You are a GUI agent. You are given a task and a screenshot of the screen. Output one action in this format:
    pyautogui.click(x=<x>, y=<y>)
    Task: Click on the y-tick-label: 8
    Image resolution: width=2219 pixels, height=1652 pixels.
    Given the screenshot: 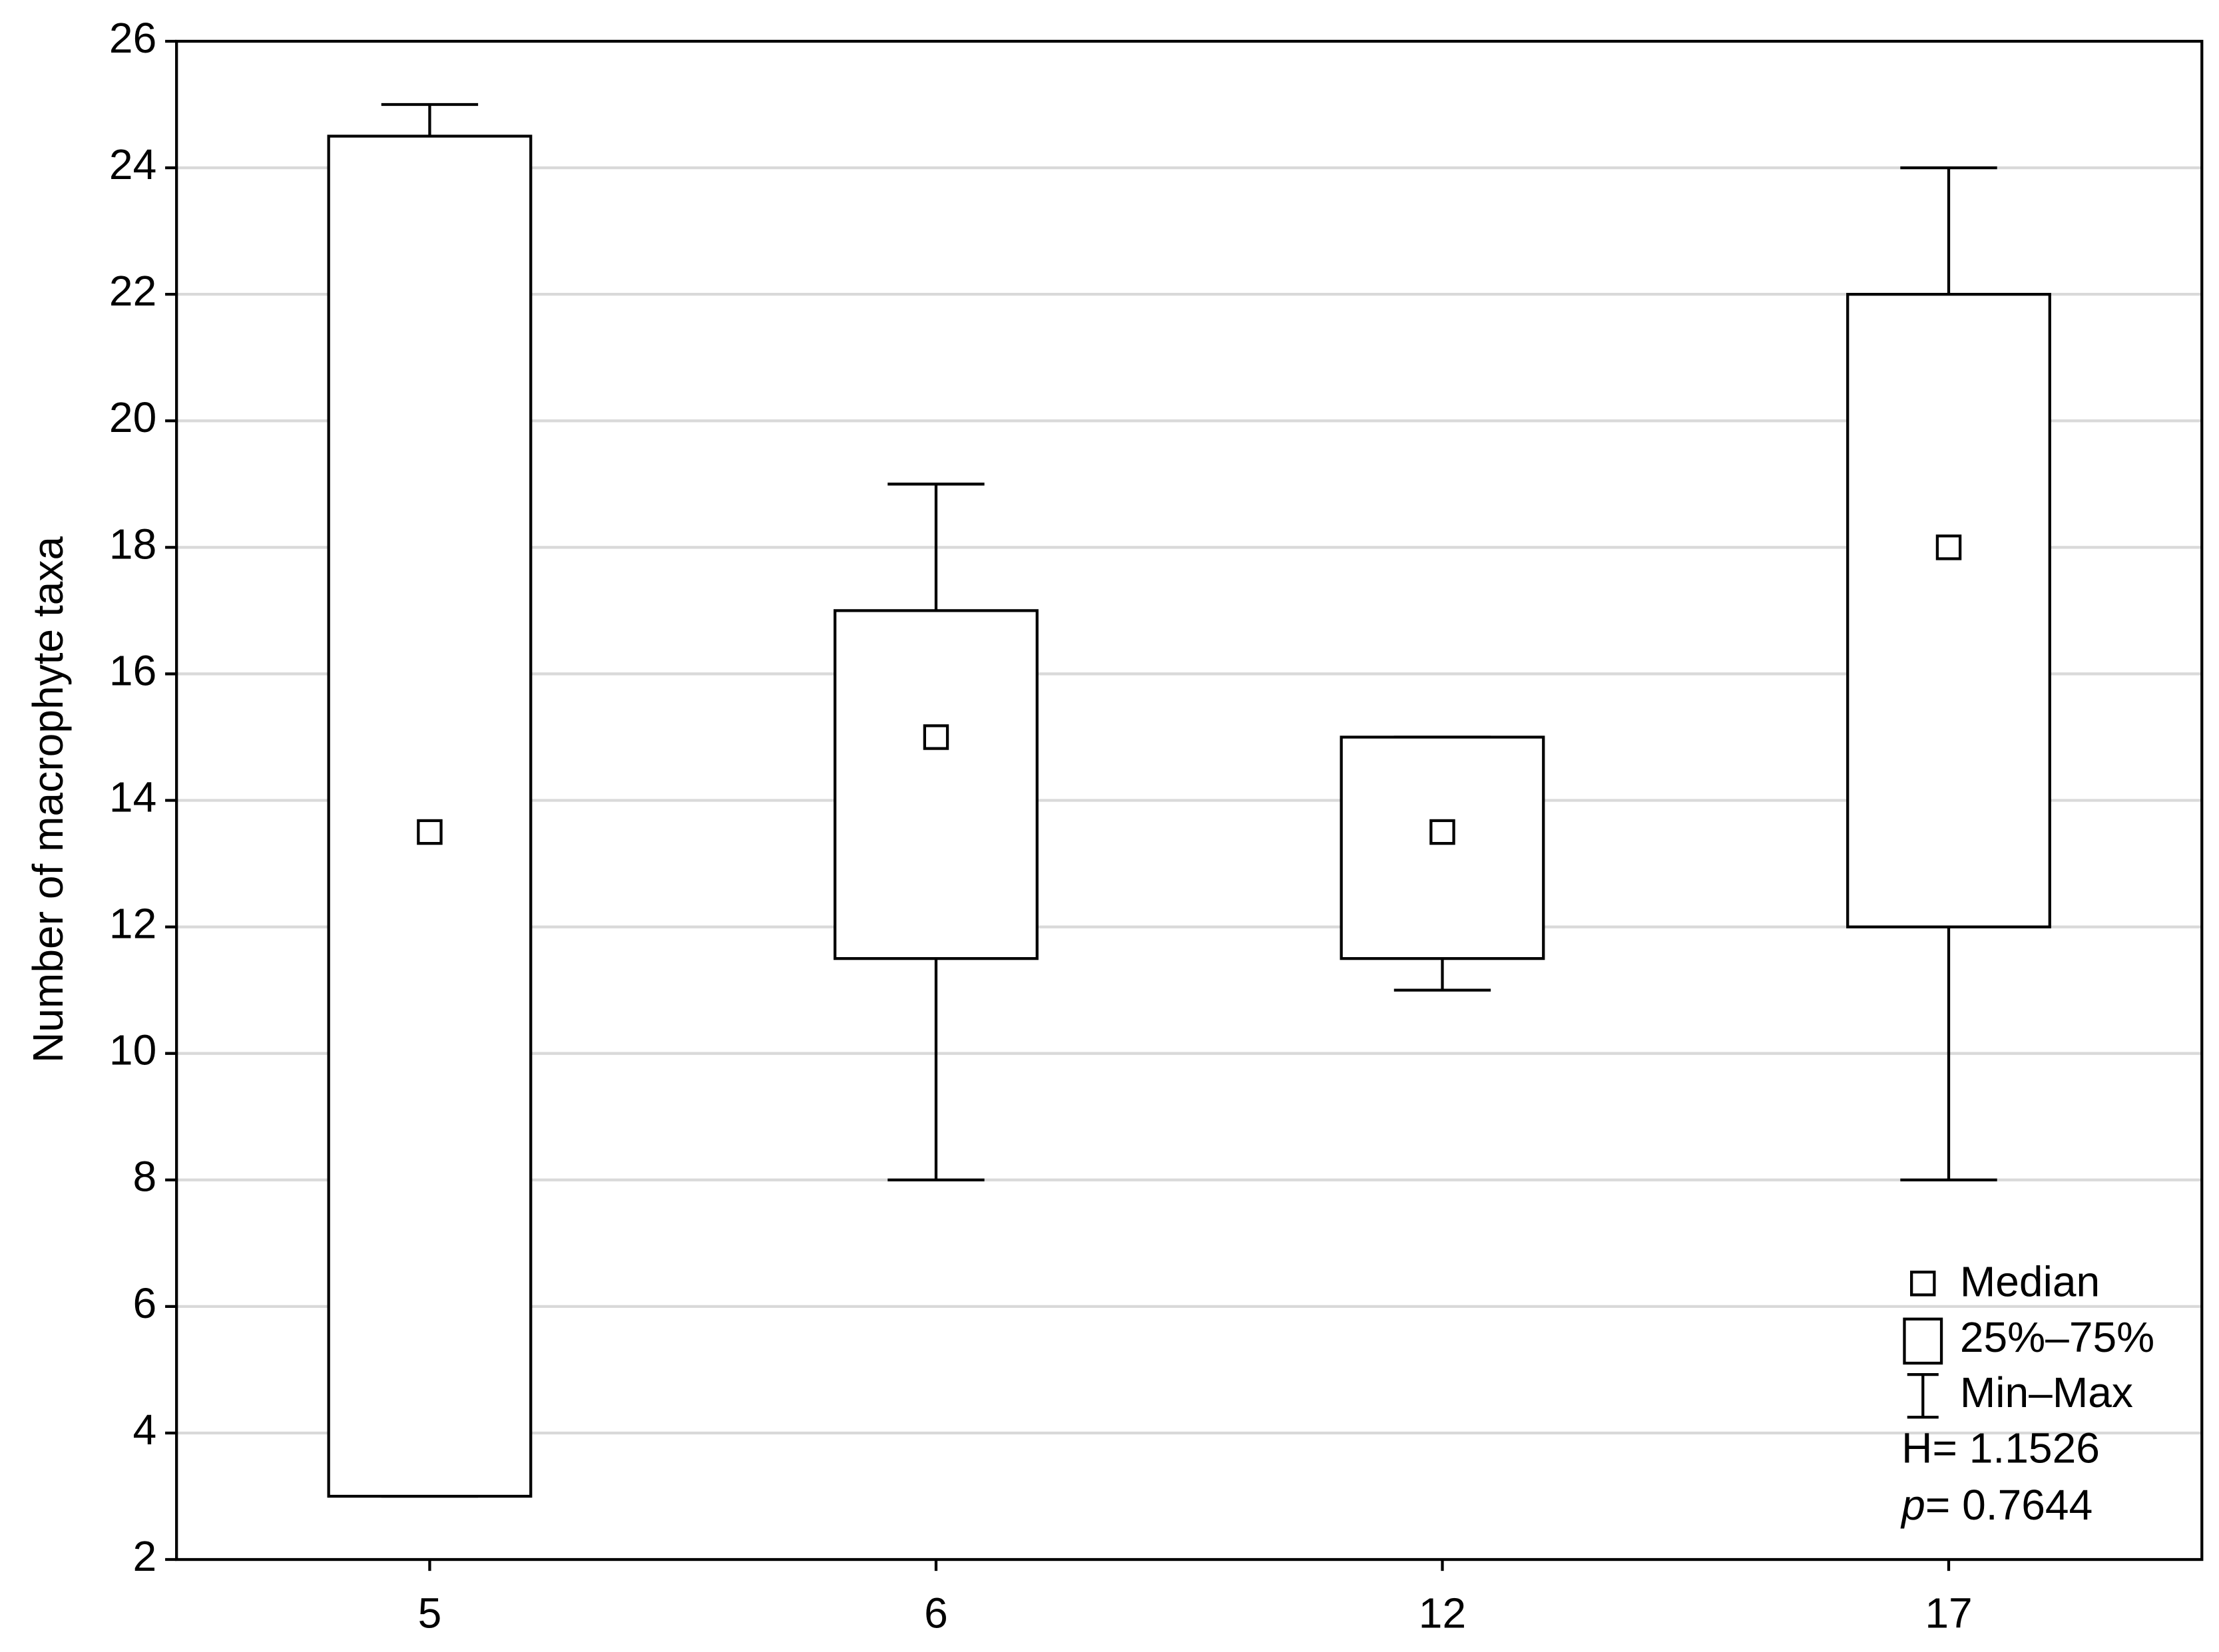 What is the action you would take?
    pyautogui.click(x=145, y=1177)
    